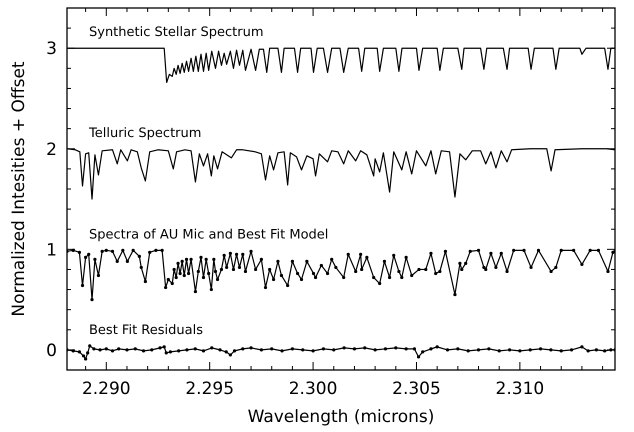 The width and height of the screenshot is (634, 432). What do you see at coordinates (208, 234) in the screenshot?
I see `series-label: Spectra of AU Mic and Best Fit Model` at bounding box center [208, 234].